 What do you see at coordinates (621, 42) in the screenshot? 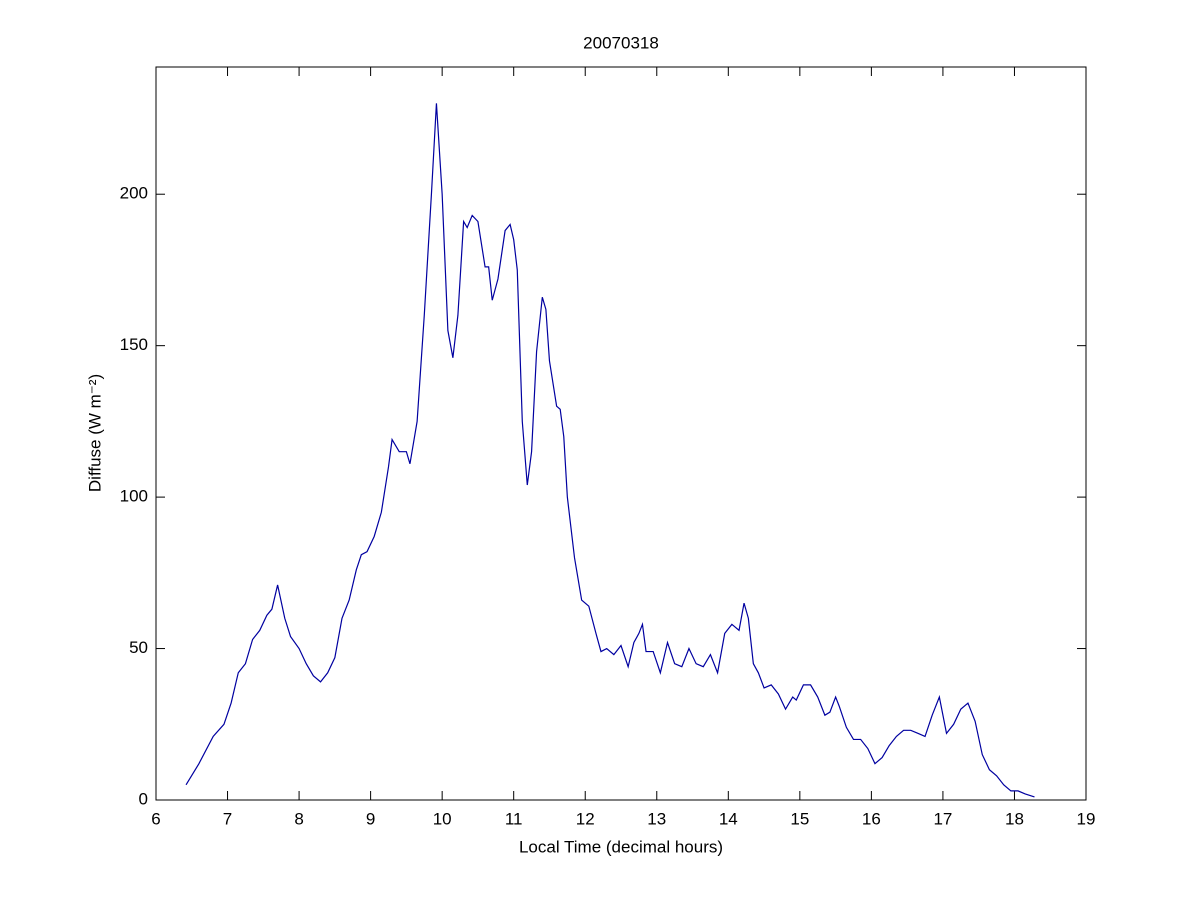
I see `chart-title: 20070318` at bounding box center [621, 42].